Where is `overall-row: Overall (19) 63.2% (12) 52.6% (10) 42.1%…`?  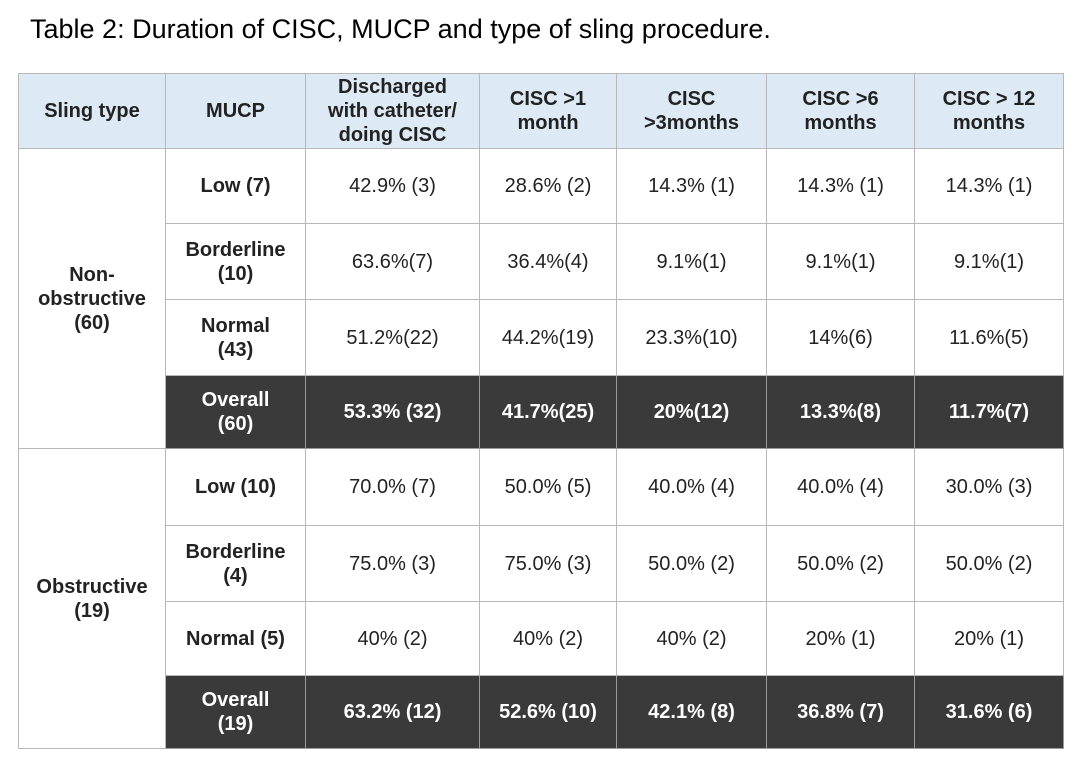 overall-row: Overall (19) 63.2% (12) 52.6% (10) 42.1%… is located at coordinates (541, 712).